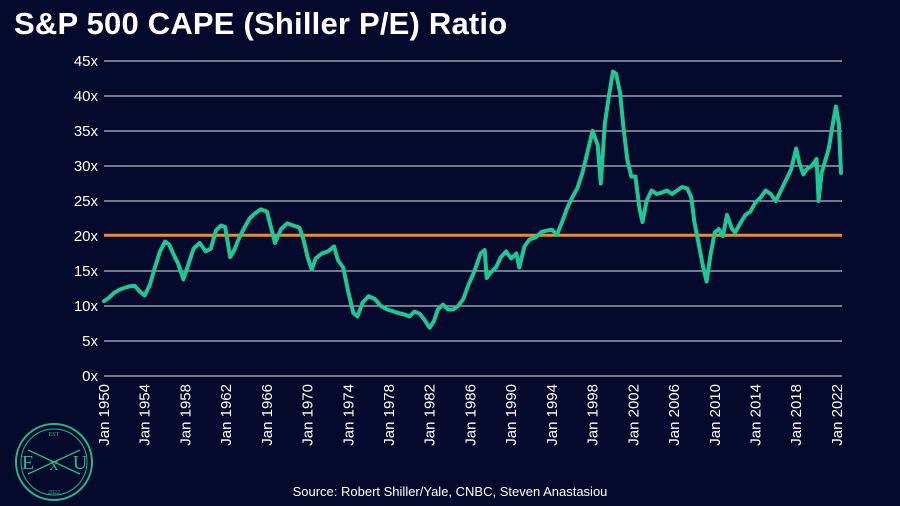 This screenshot has width=900, height=506. I want to click on x-tick-label: Jan 1998, so click(593, 415).